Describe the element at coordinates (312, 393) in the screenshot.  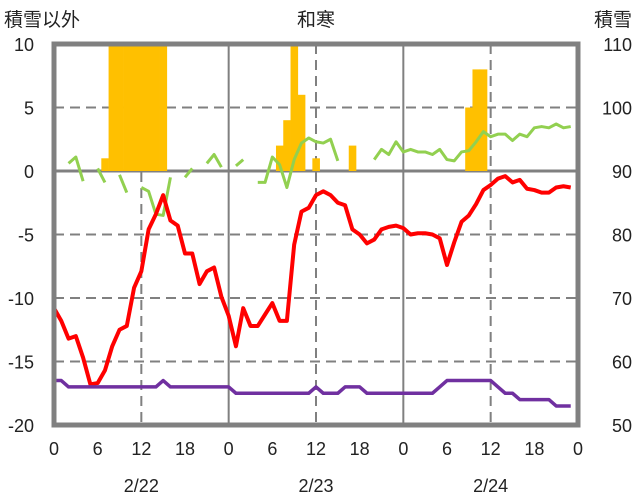
I see `purple-line` at that location.